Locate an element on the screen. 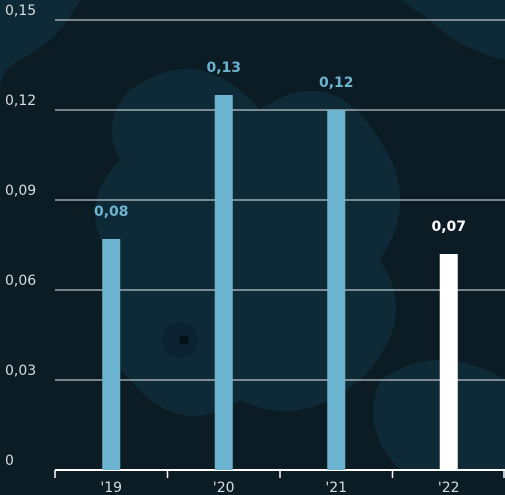 Image resolution: width=505 pixels, height=495 pixels. y-tick-label: 0,15 is located at coordinates (20, 11).